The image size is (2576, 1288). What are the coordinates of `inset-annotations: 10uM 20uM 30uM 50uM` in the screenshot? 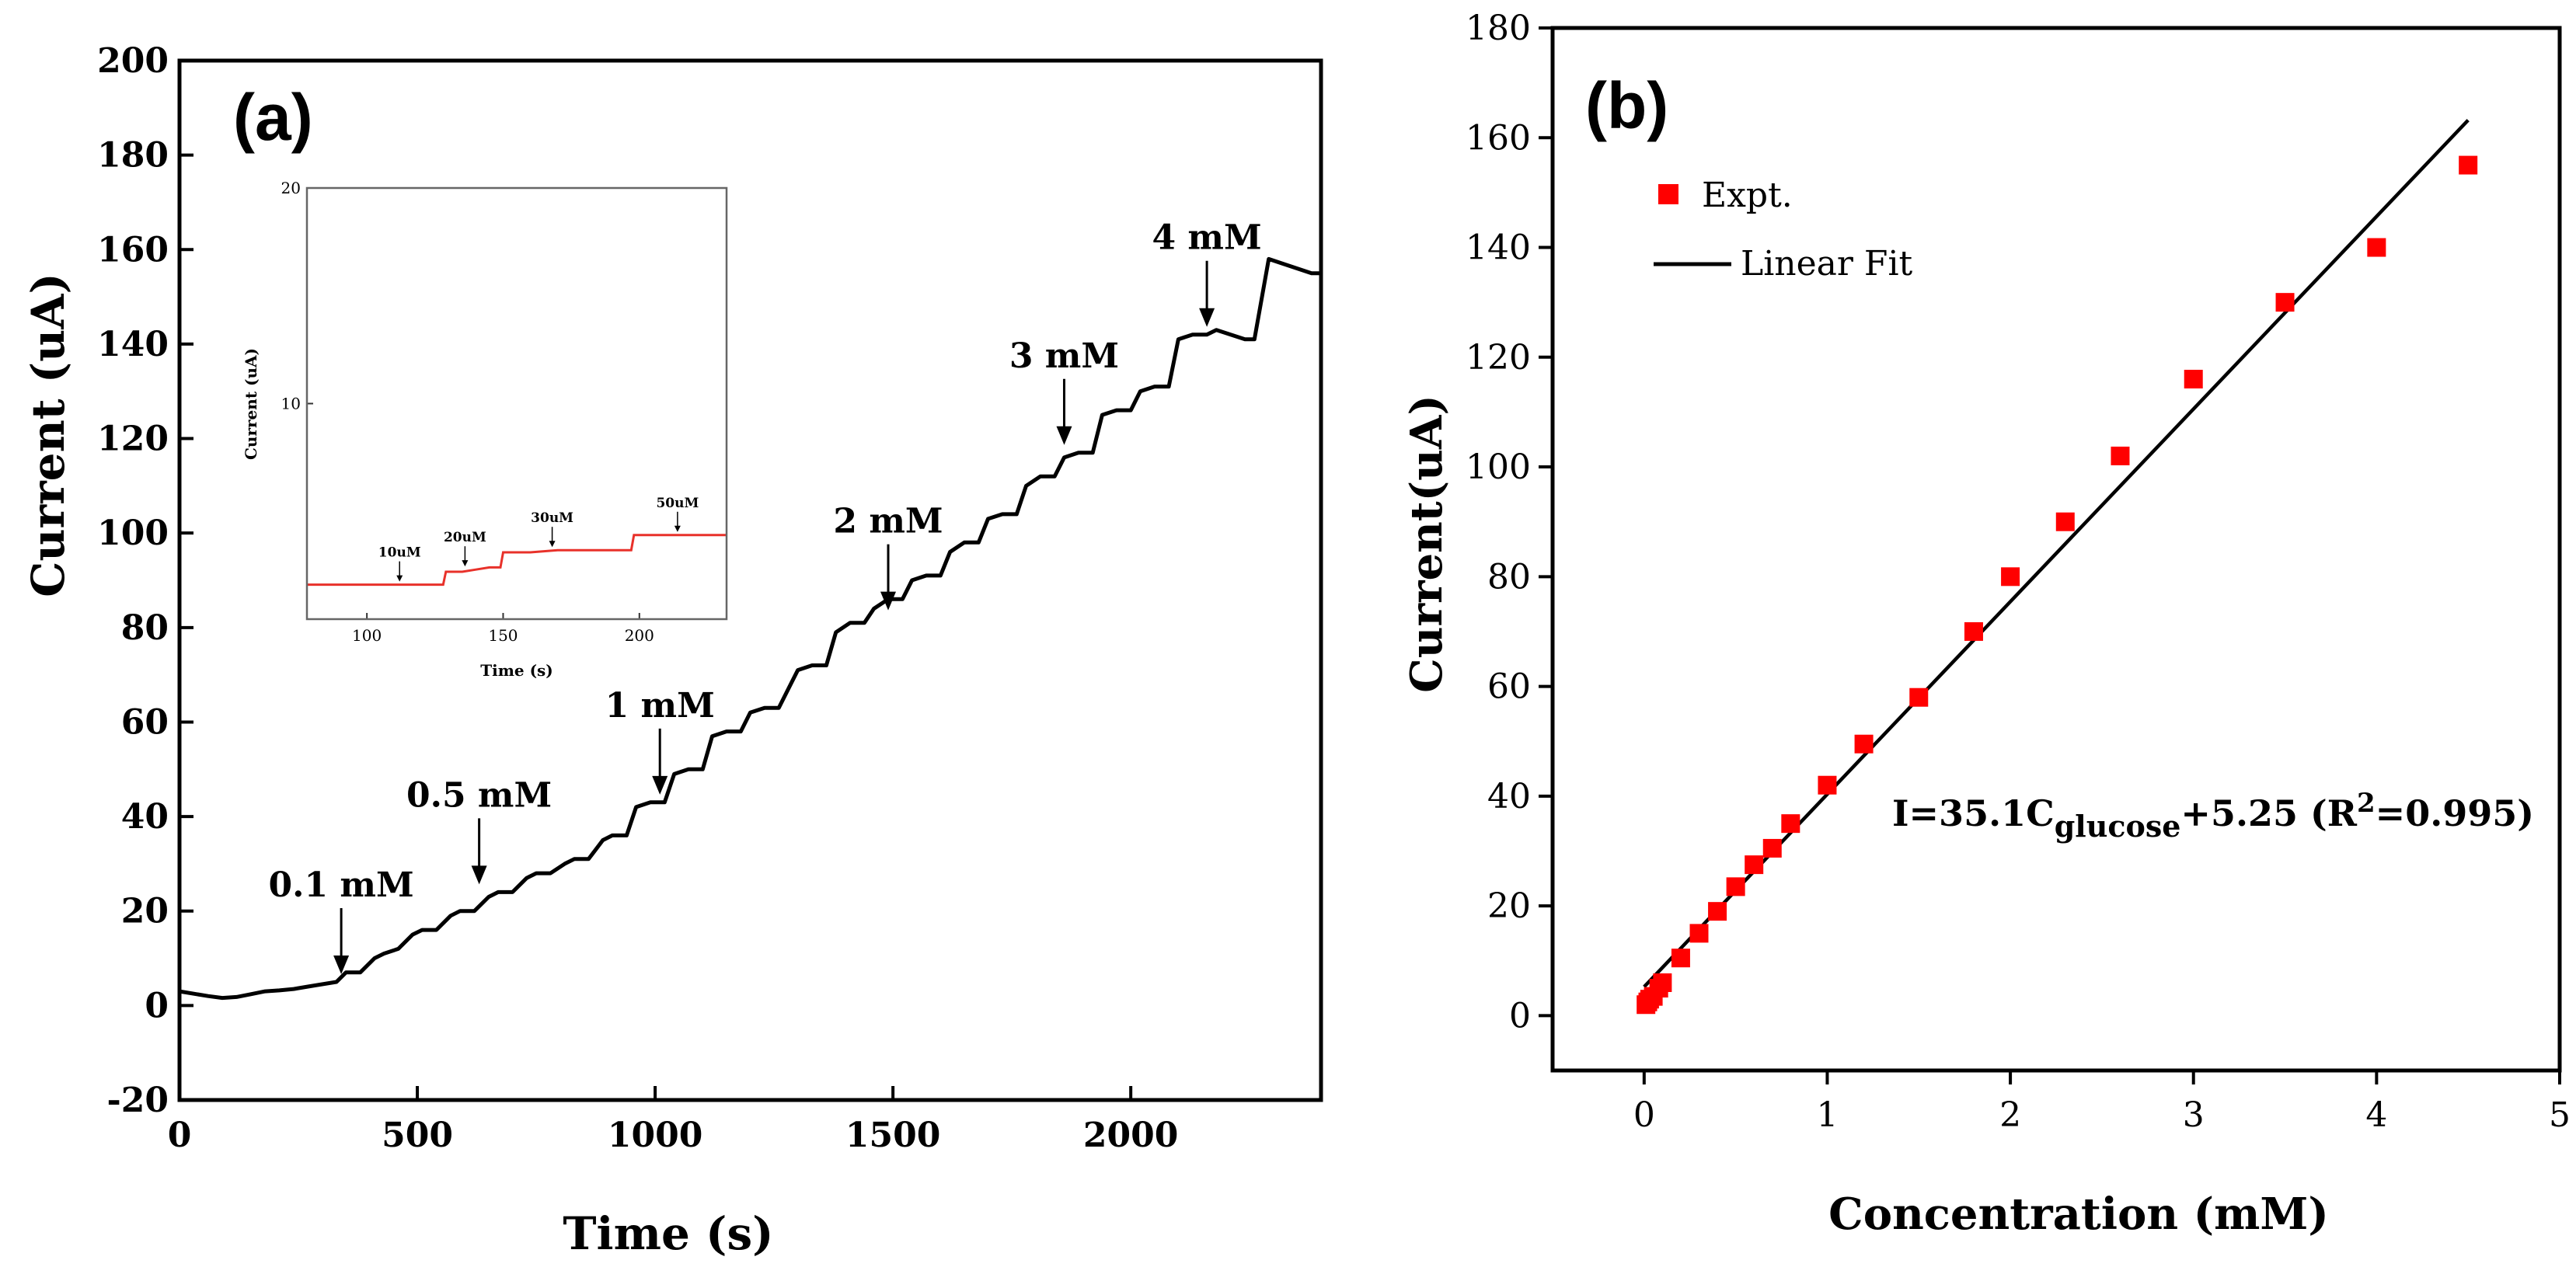 It's located at (538, 539).